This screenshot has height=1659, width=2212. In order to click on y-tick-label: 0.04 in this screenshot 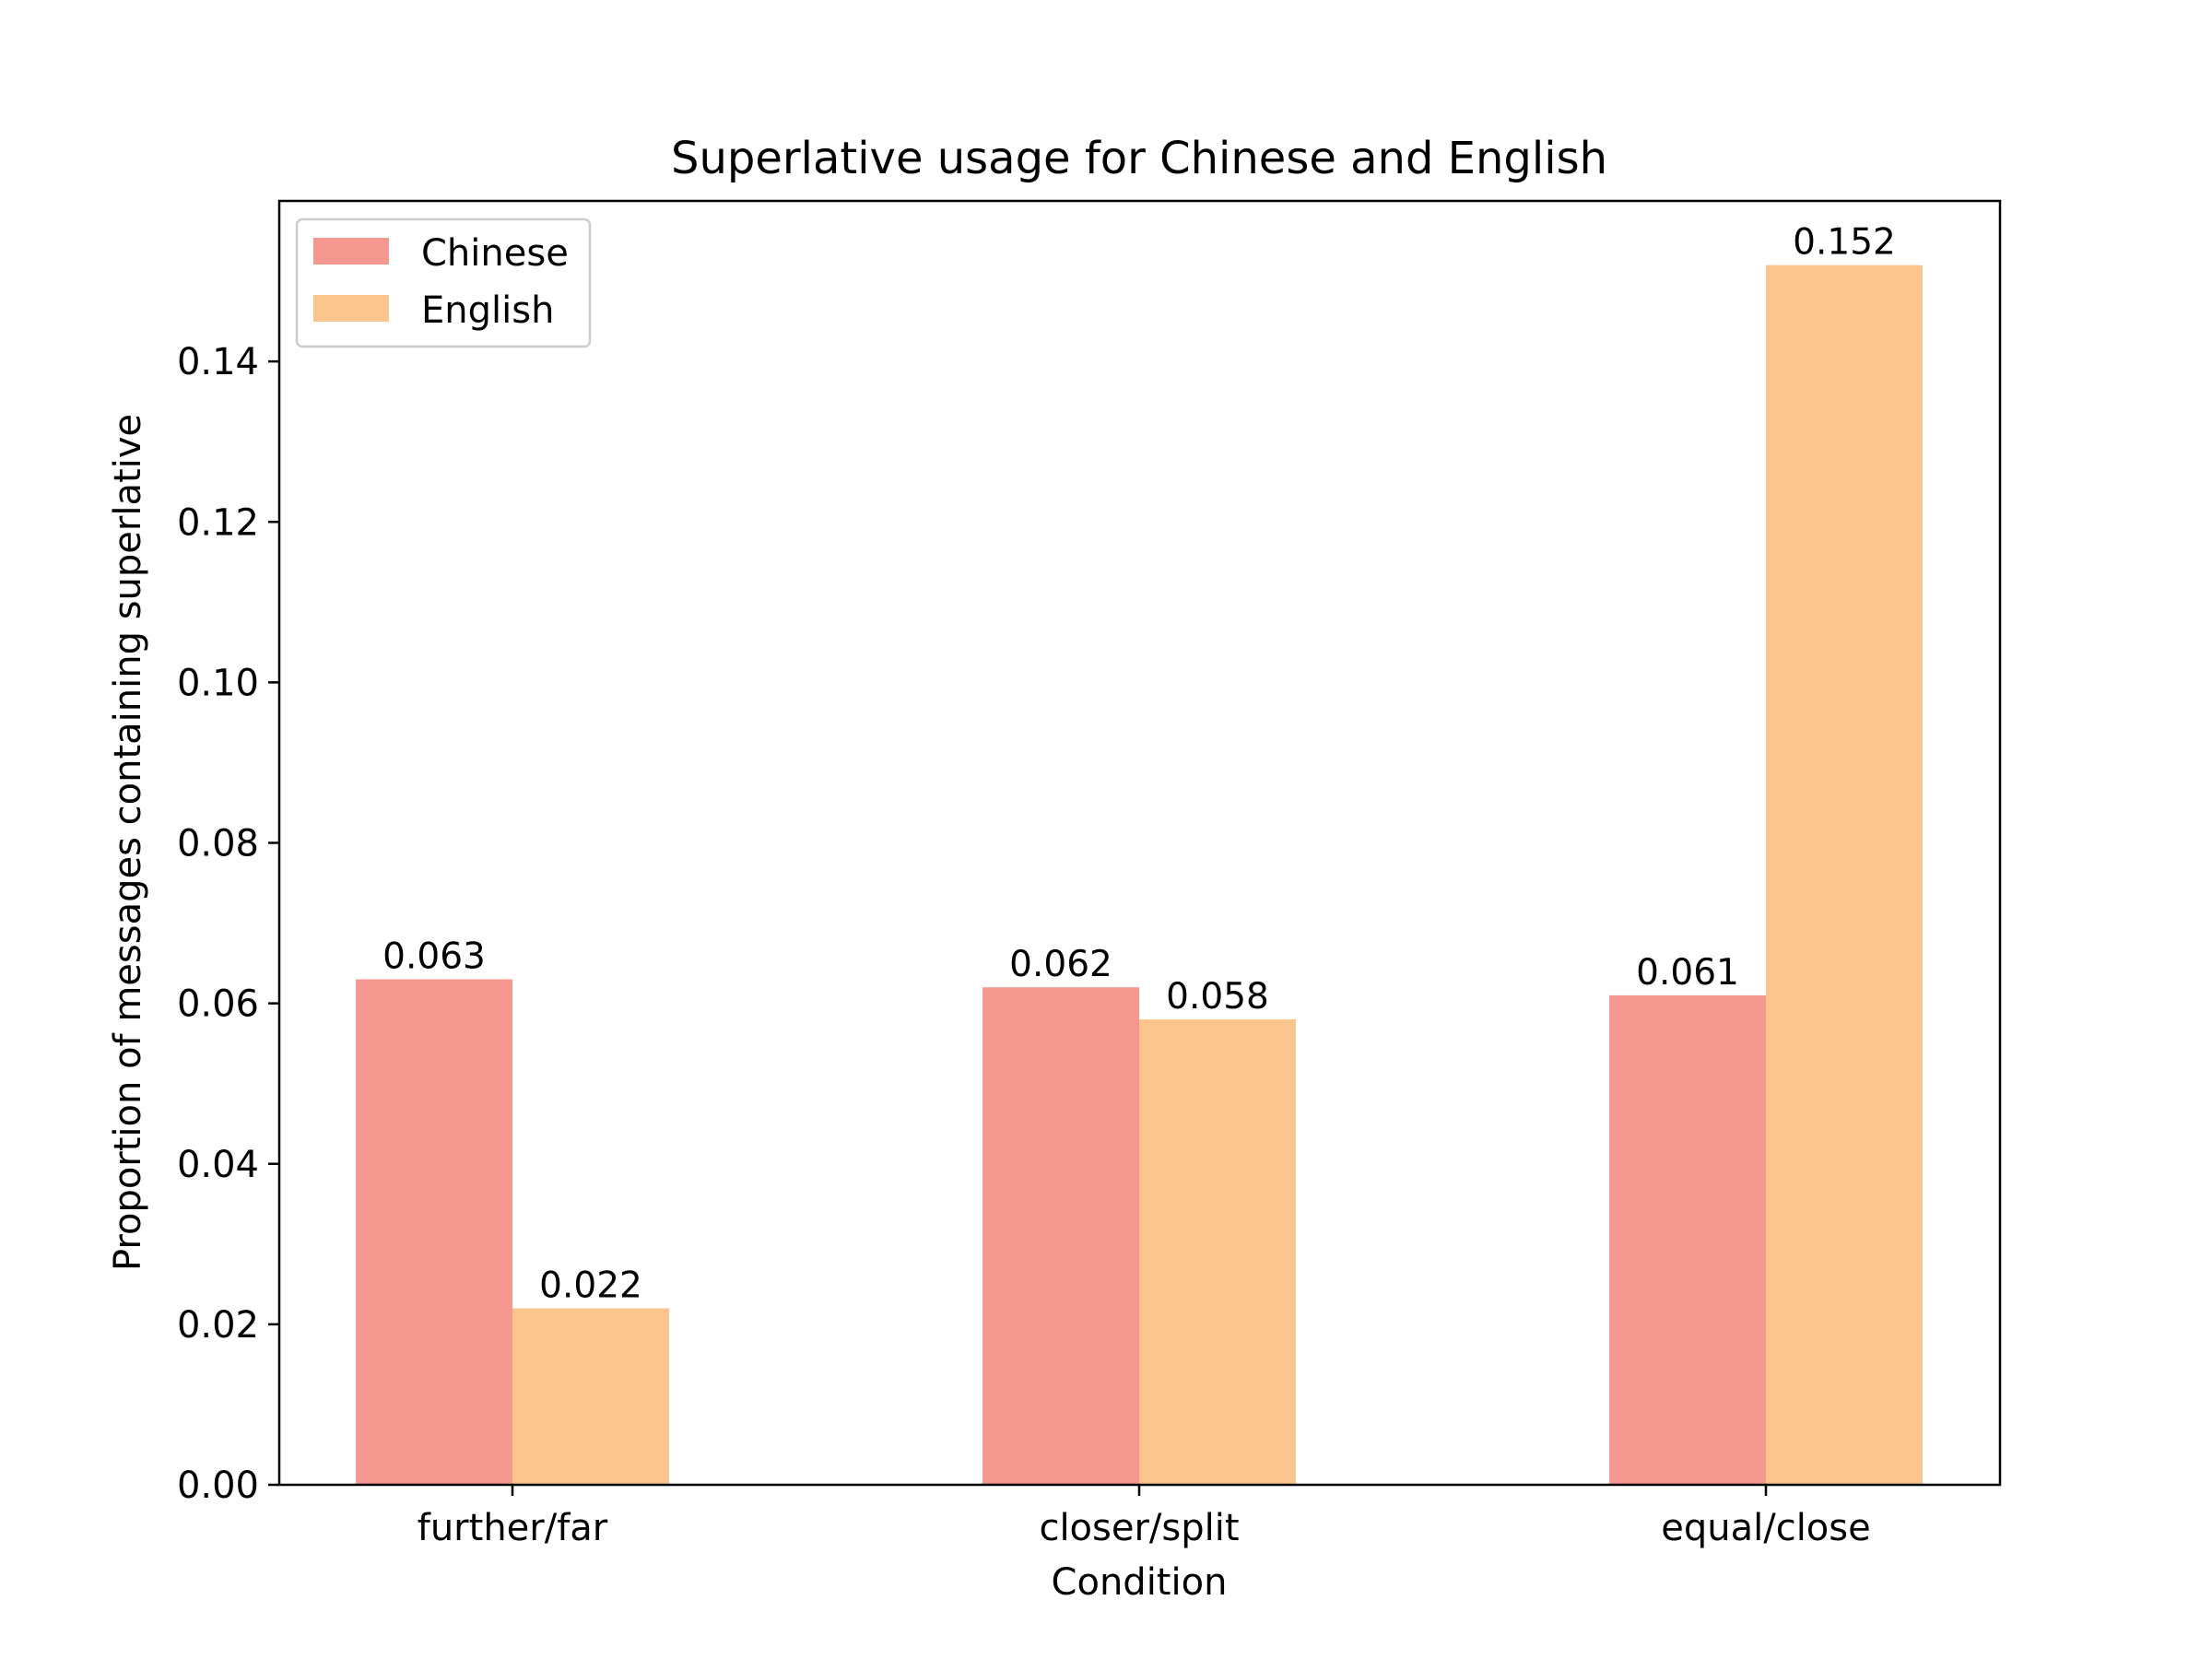, I will do `click(218, 1165)`.